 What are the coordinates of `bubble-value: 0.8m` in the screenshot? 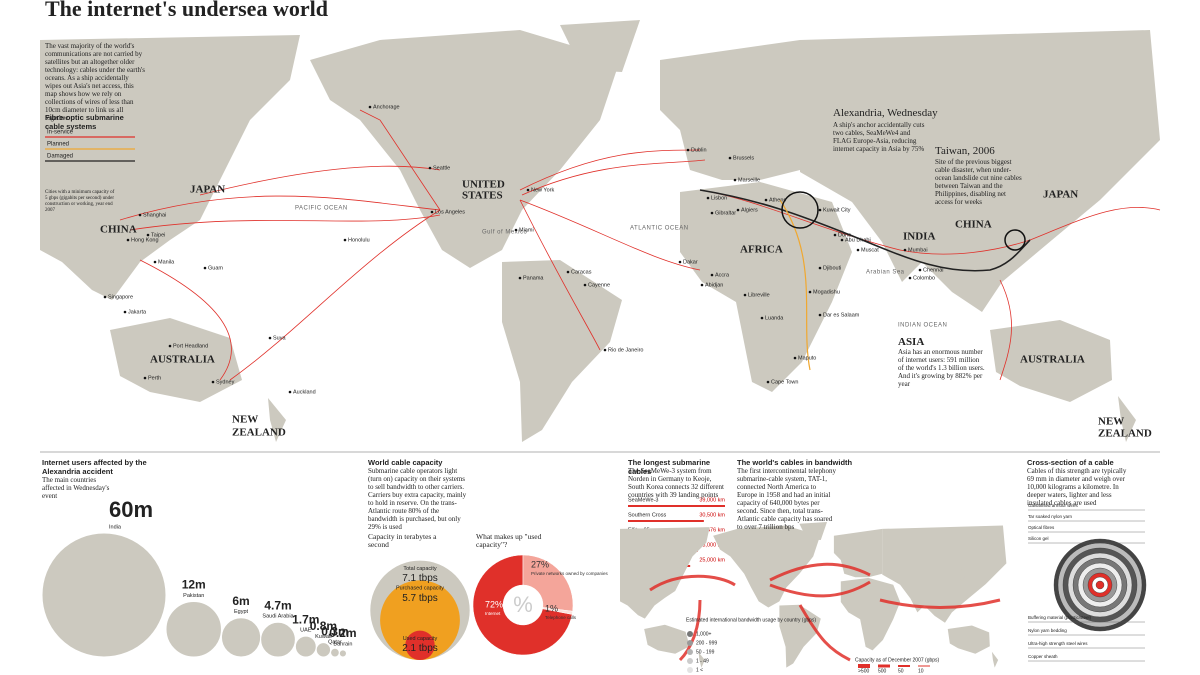 It's located at (323, 626).